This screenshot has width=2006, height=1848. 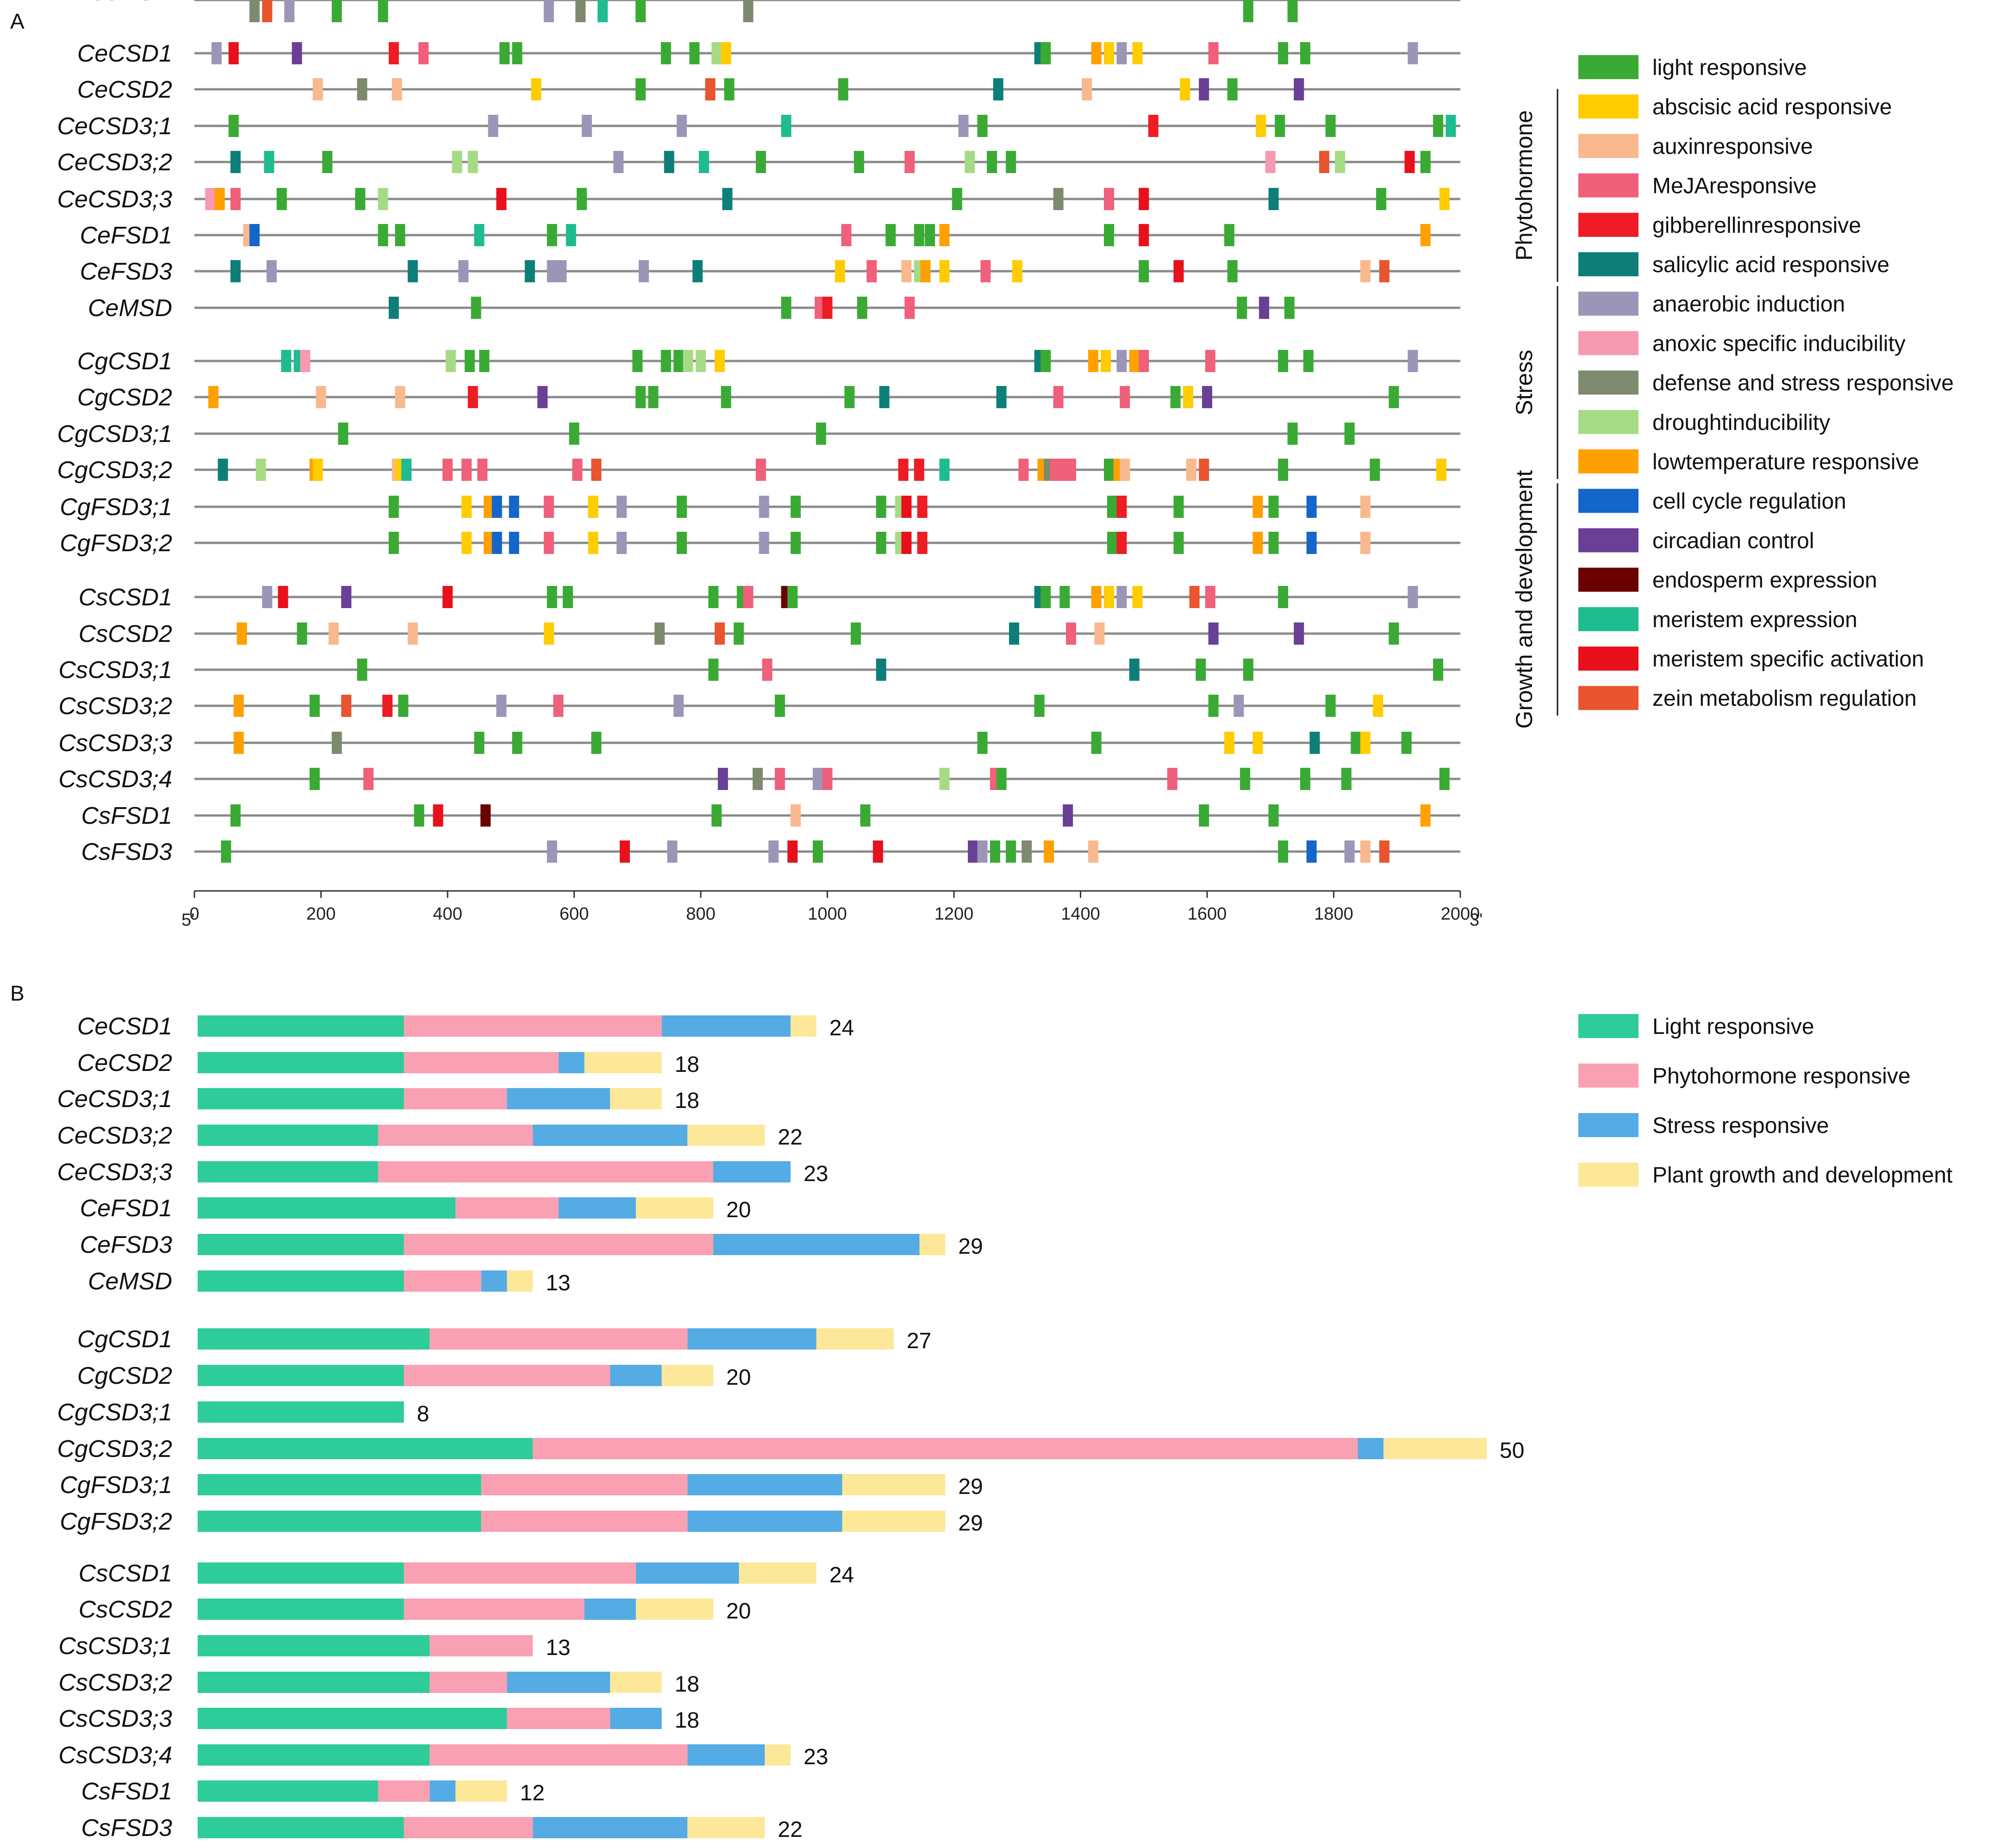 What do you see at coordinates (124, 53) in the screenshot?
I see `gene-label-cecsd1: CeCSD1` at bounding box center [124, 53].